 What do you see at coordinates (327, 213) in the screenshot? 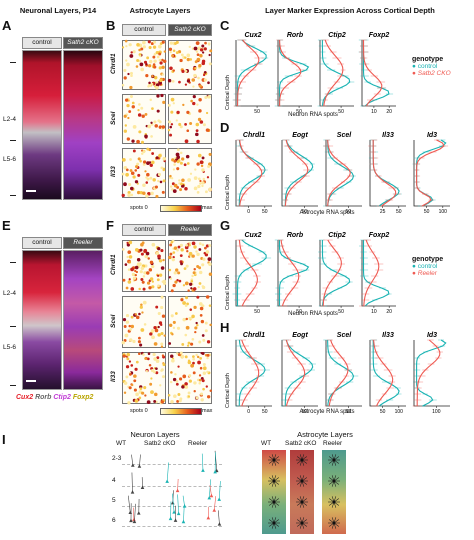
I see `xtitle-d: Astrocyte RNA spots` at bounding box center [327, 213].